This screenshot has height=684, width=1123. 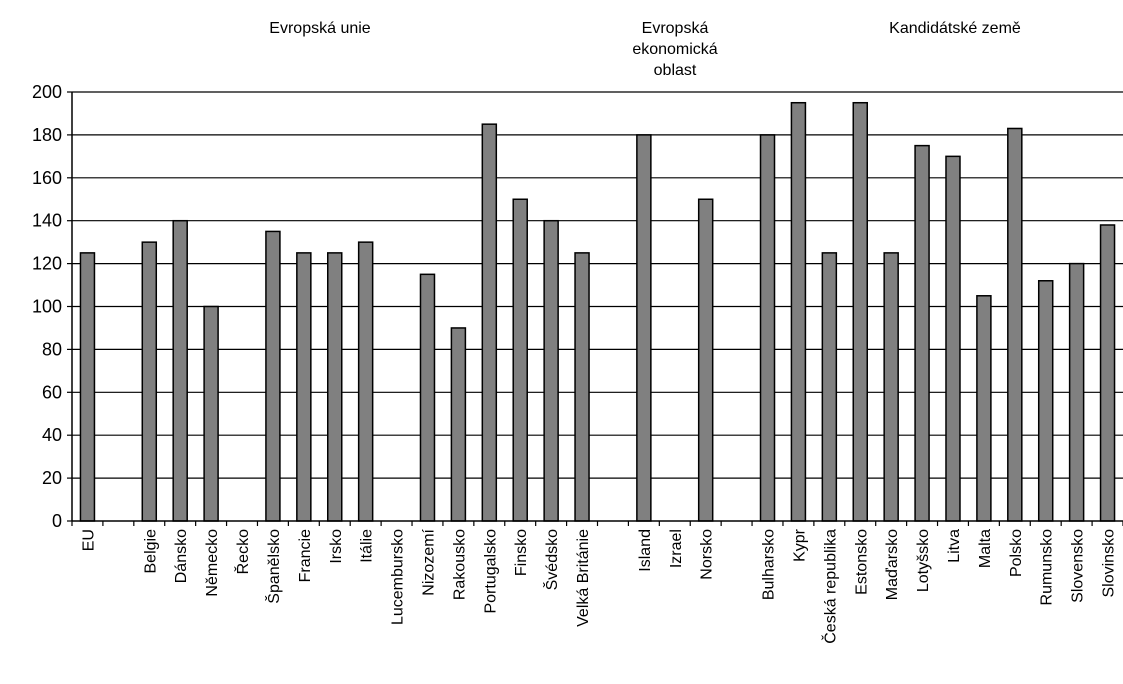 I want to click on x-tick-label: Finsko, so click(x=521, y=552).